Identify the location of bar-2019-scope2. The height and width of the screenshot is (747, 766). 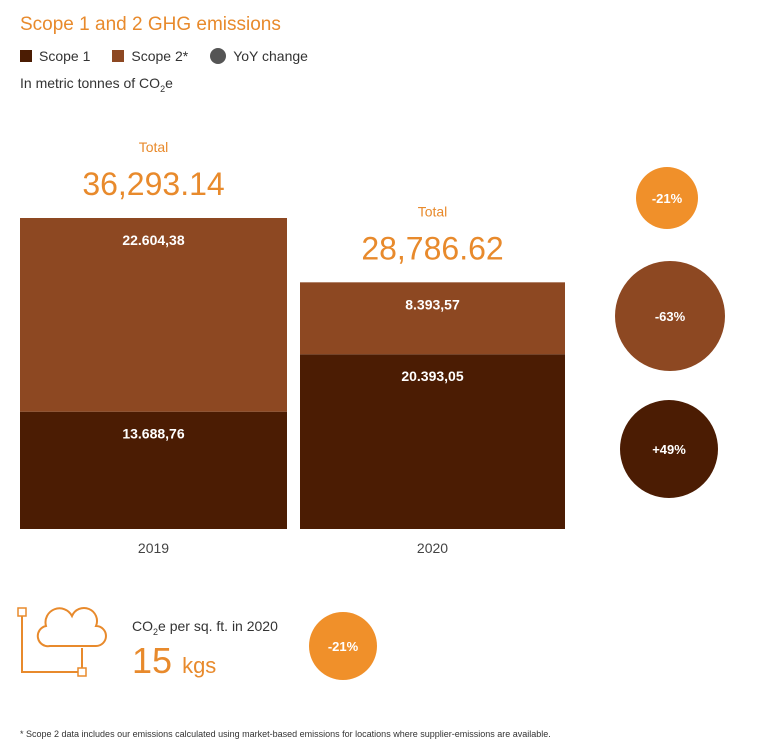
(153, 315).